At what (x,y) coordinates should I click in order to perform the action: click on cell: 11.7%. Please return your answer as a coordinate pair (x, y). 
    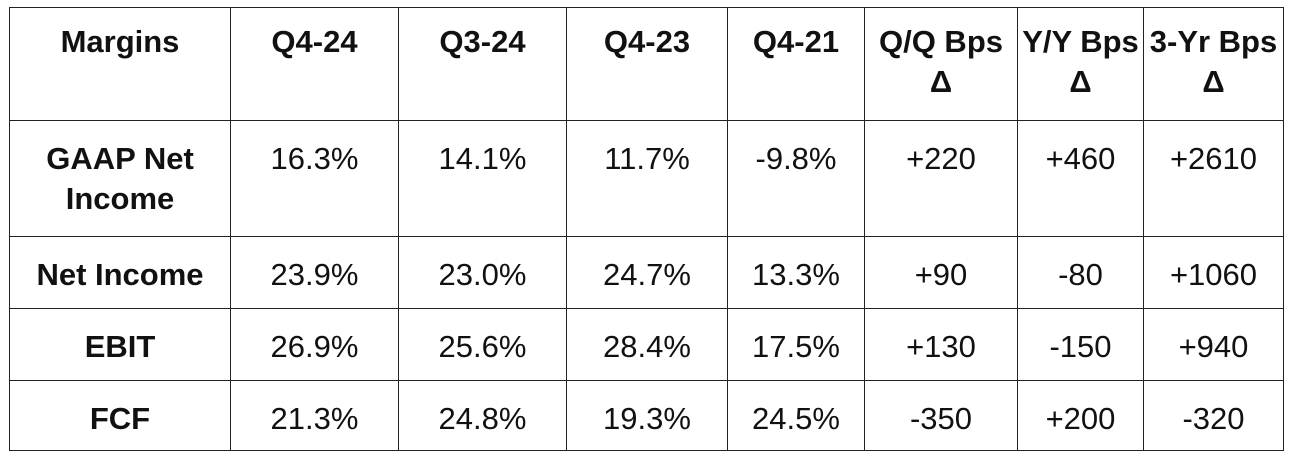
    Looking at the image, I should click on (647, 178).